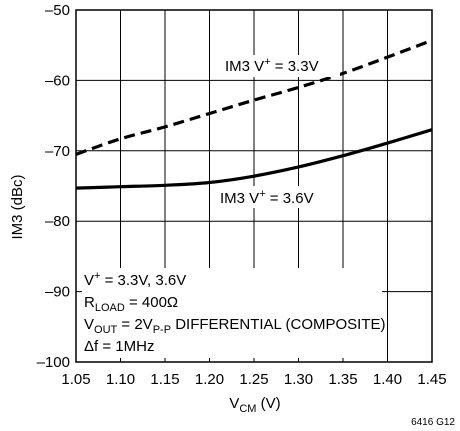 The height and width of the screenshot is (431, 460). I want to click on label-bg-3v6, so click(276, 197).